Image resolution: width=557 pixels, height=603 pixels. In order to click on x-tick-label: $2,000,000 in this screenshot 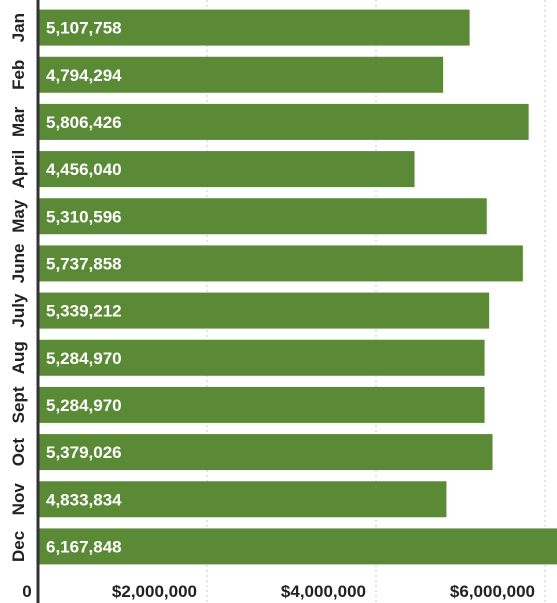, I will do `click(154, 591)`.